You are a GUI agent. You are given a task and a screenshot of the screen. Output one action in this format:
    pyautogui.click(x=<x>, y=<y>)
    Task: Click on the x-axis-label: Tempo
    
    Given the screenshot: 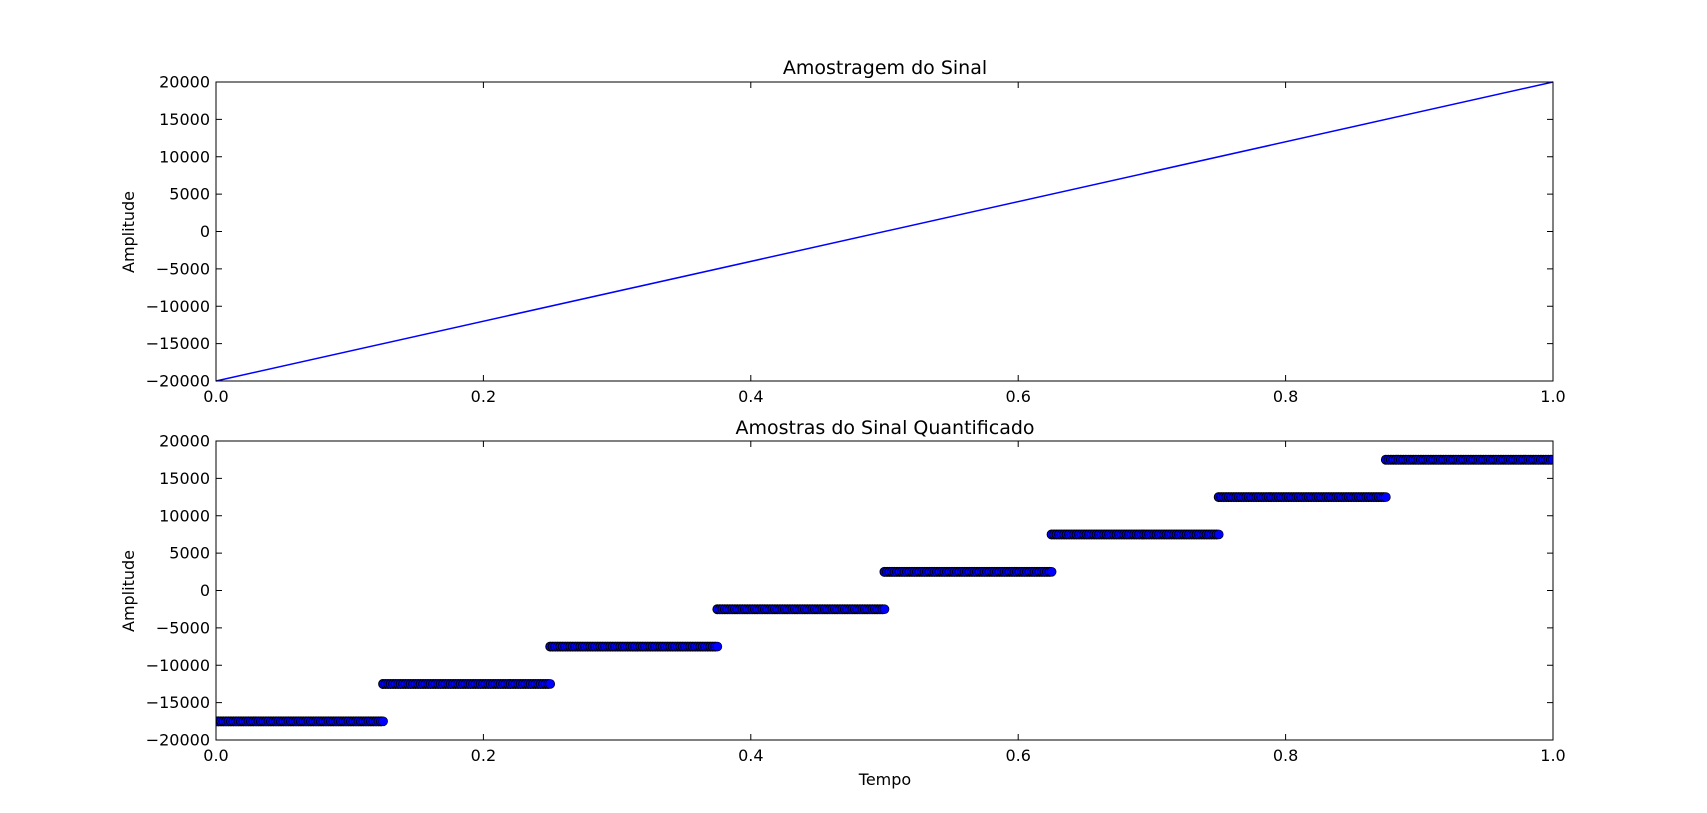 What is the action you would take?
    pyautogui.click(x=884, y=779)
    